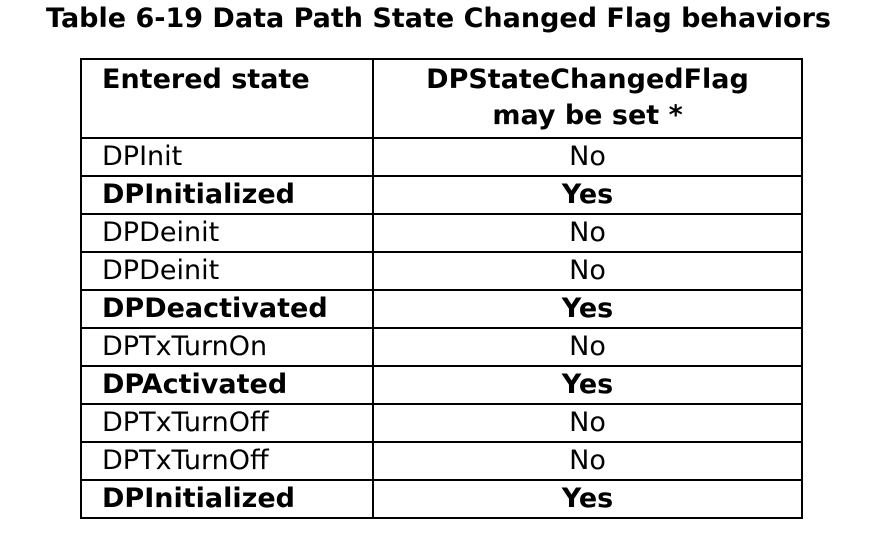  What do you see at coordinates (587, 79) in the screenshot?
I see `header-flag-line-1: DPStateChangedFlag` at bounding box center [587, 79].